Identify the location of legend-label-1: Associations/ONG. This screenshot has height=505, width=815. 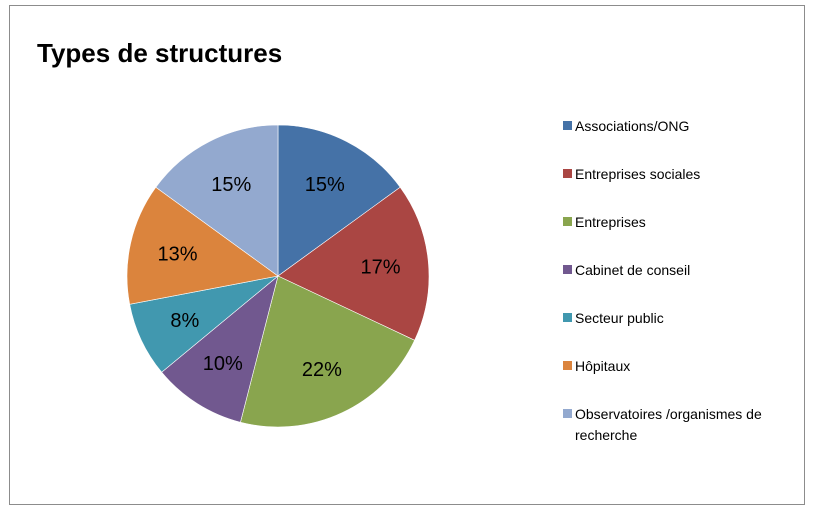
(632, 126).